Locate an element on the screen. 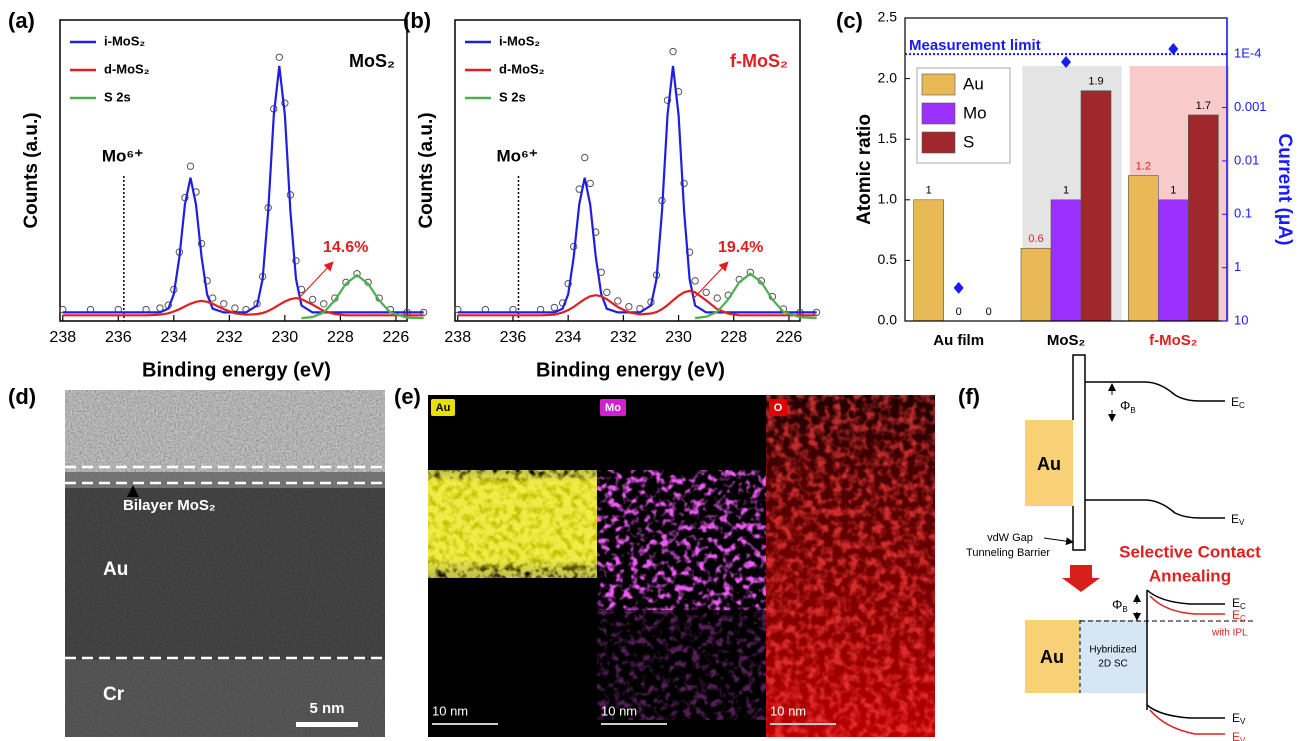 This screenshot has height=741, width=1300. x-tick-label: 232 is located at coordinates (229, 337).